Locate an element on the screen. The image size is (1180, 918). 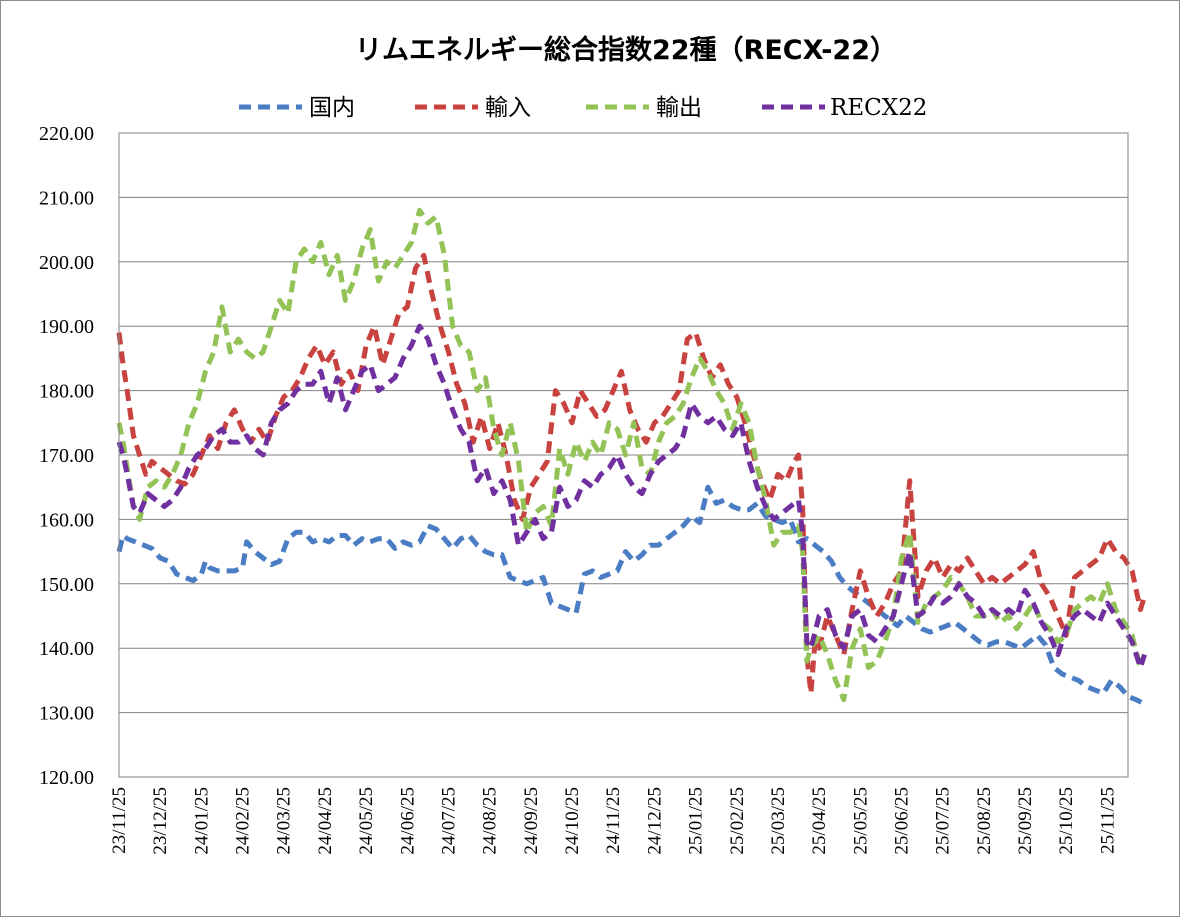
y-tick-label: 120.00 is located at coordinates (66, 778).